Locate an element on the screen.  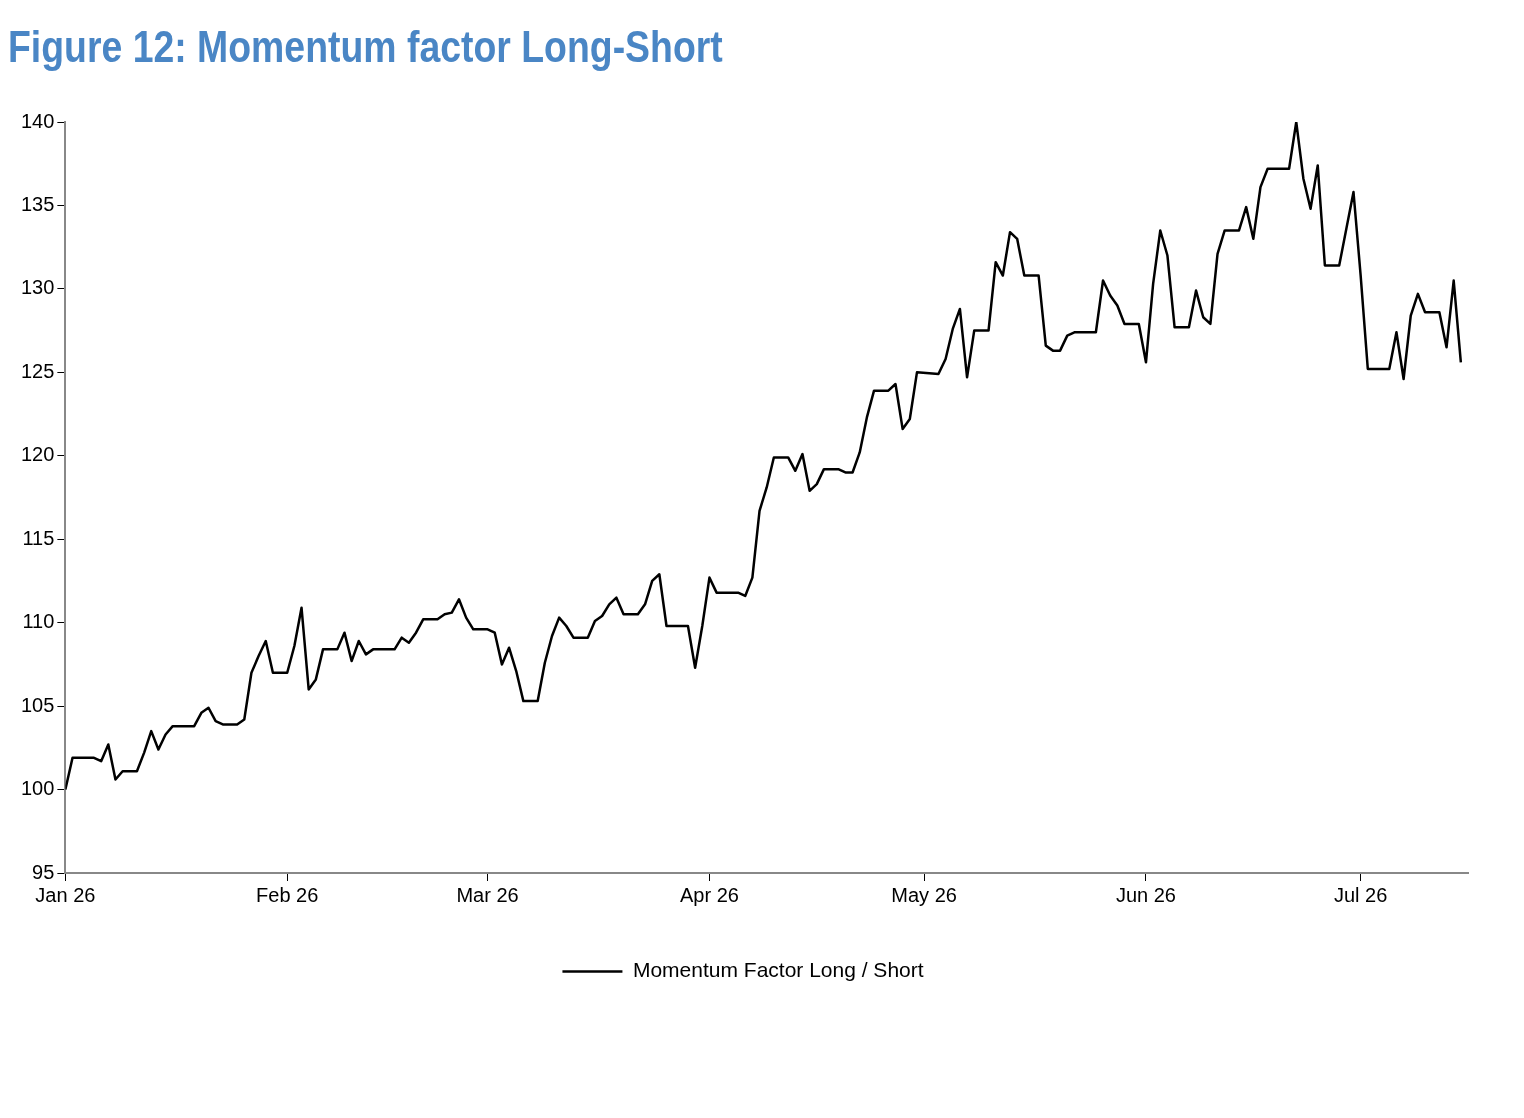
x-tick-label: May 26 is located at coordinates (924, 894).